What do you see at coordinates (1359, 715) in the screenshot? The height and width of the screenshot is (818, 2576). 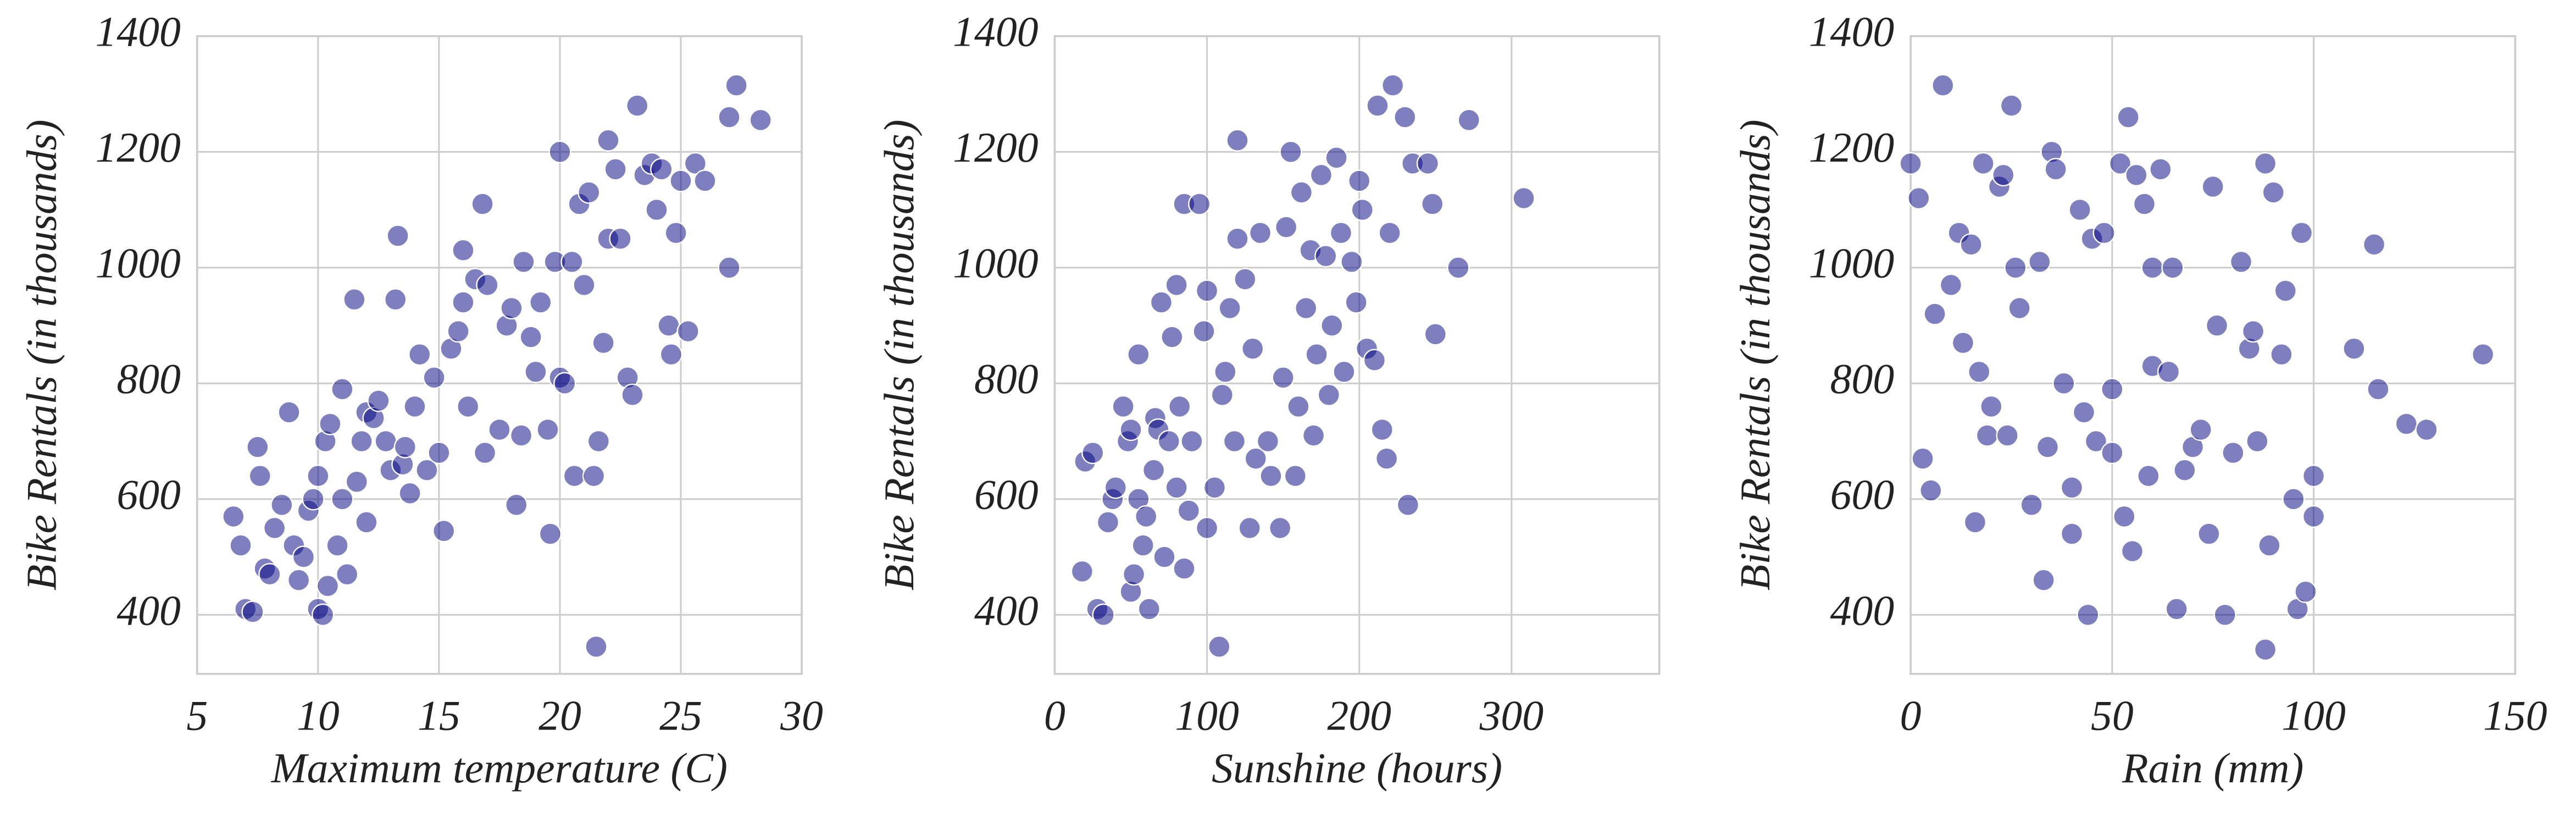 I see `x-tick-label: 200` at bounding box center [1359, 715].